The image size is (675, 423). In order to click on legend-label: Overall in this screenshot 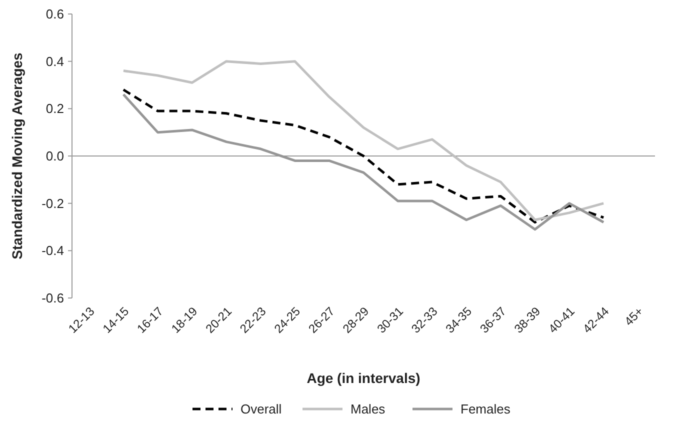, I will do `click(261, 409)`.